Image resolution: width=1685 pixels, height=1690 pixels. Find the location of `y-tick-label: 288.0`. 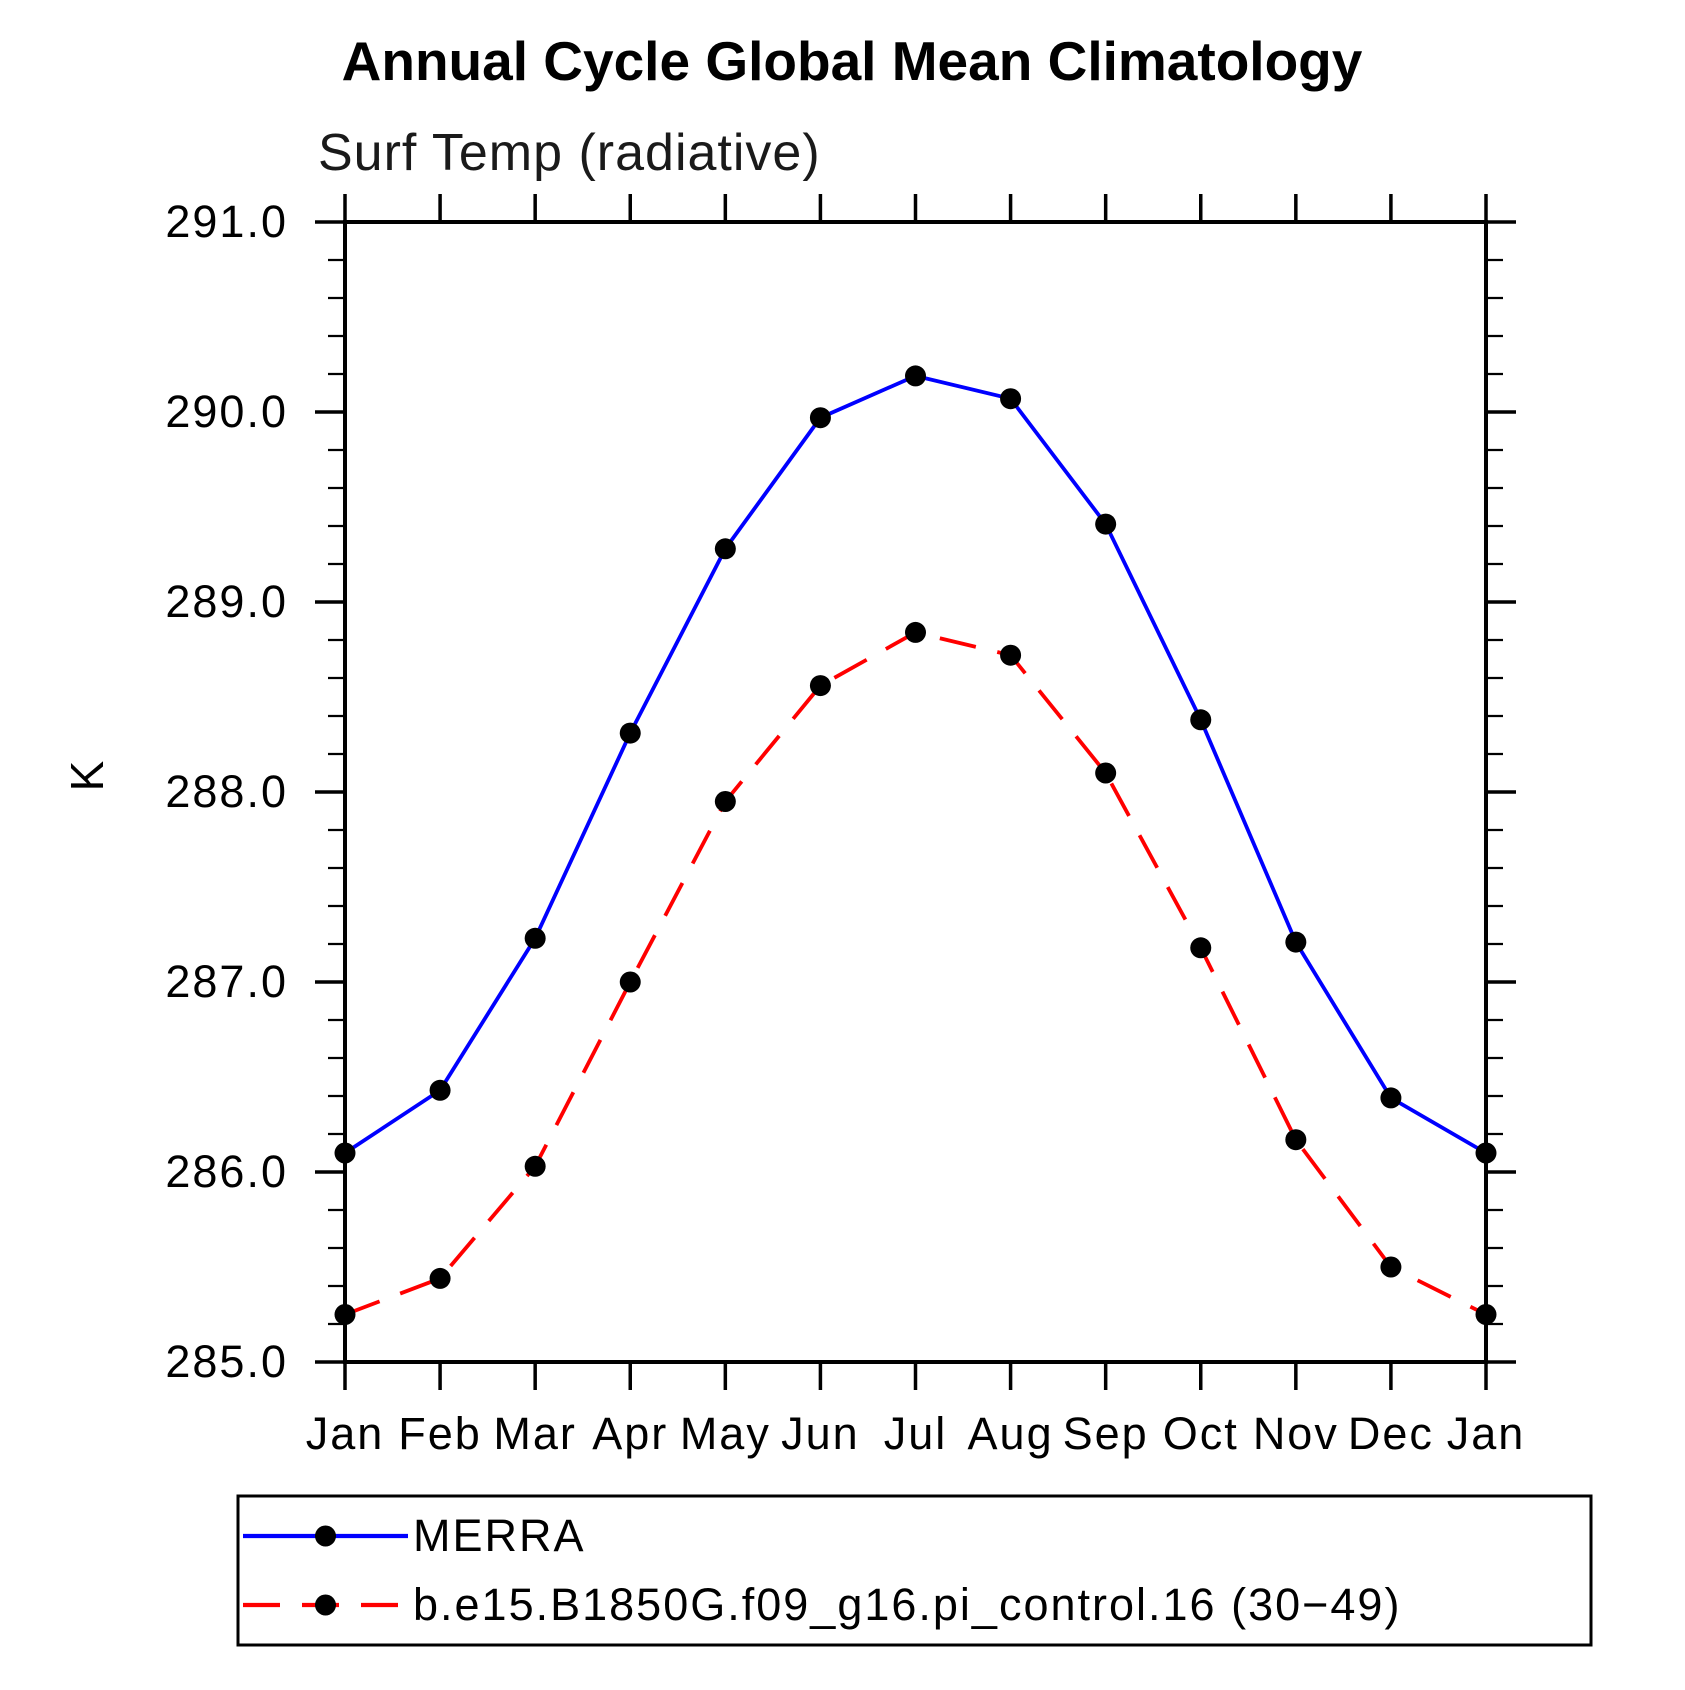

y-tick-label: 288.0 is located at coordinates (226, 791).